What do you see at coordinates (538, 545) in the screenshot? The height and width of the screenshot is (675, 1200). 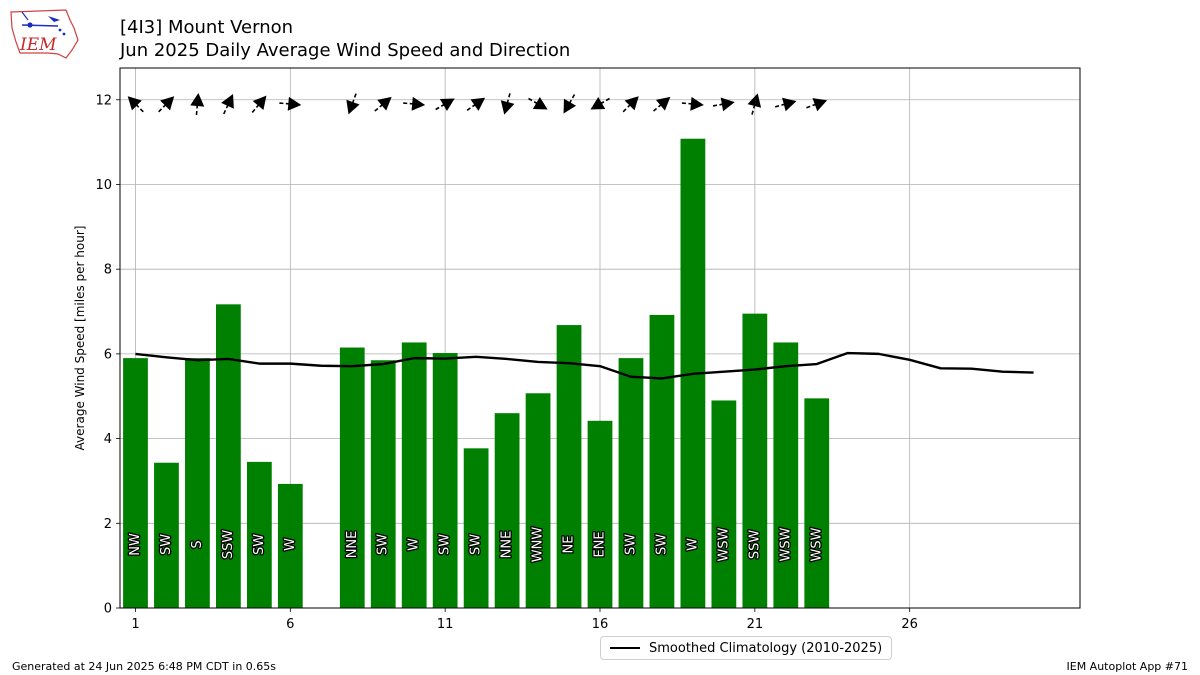 I see `direction-label: WNW` at bounding box center [538, 545].